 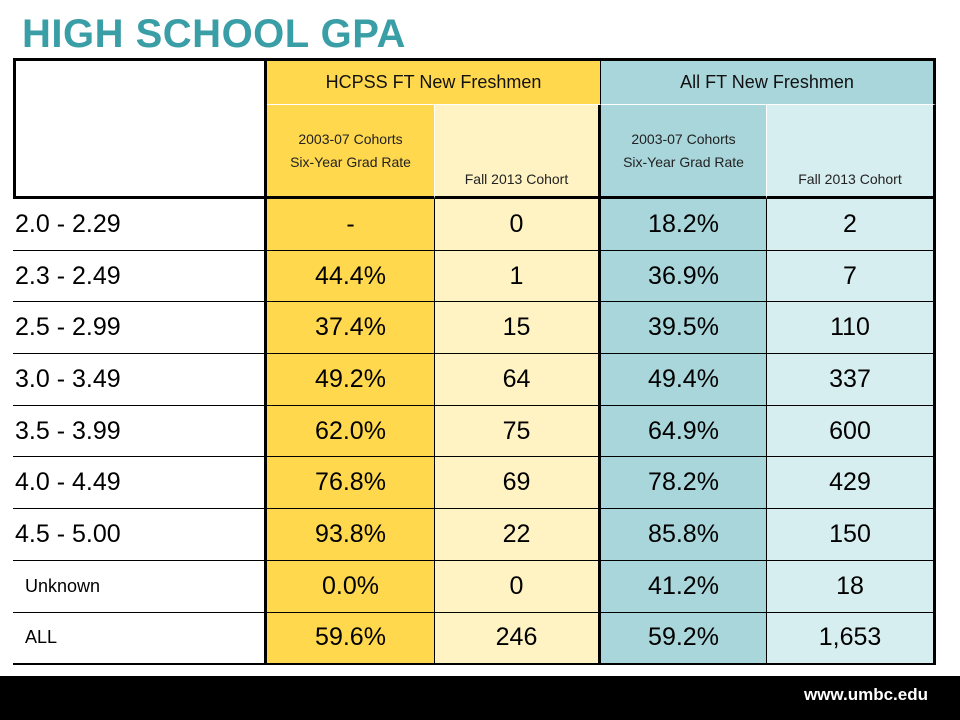 What do you see at coordinates (351, 535) in the screenshot?
I see `cell-hcpss-grad-rate: 93.8%` at bounding box center [351, 535].